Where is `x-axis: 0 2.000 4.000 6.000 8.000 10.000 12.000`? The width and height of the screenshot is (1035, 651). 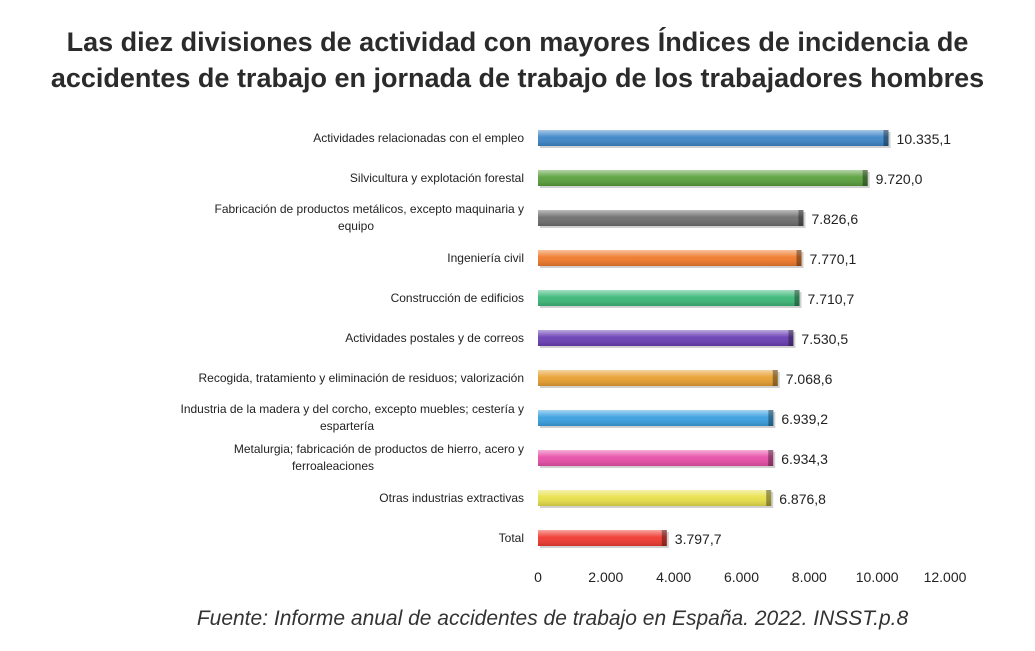 x-axis: 0 2.000 4.000 6.000 8.000 10.000 12.000 is located at coordinates (750, 577).